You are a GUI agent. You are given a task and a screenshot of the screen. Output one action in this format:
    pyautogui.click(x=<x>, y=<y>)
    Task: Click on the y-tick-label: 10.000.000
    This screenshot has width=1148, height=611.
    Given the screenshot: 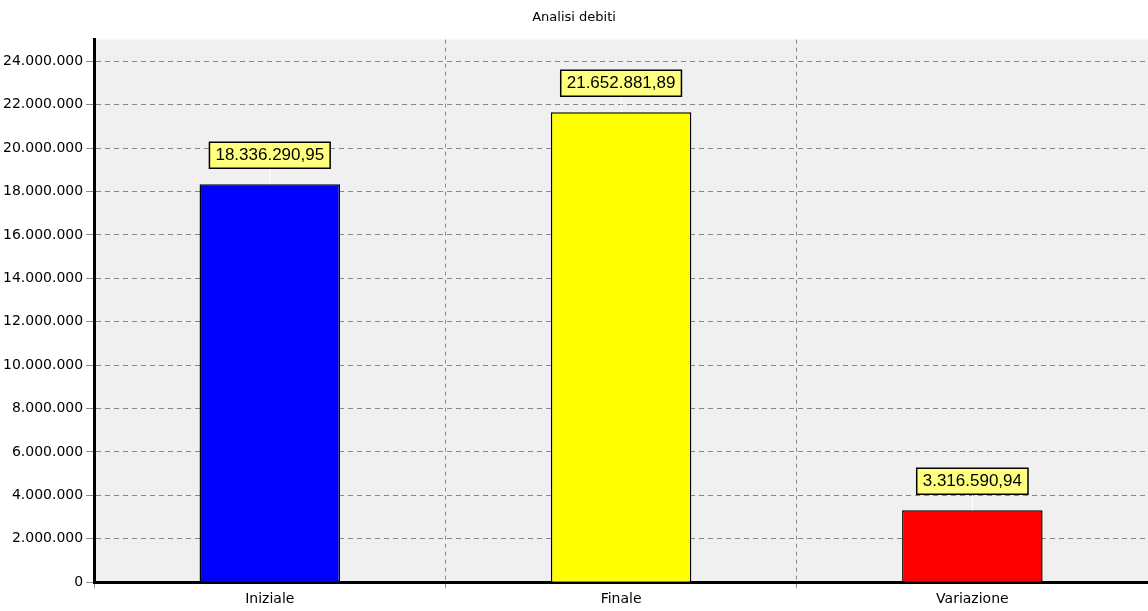 What is the action you would take?
    pyautogui.click(x=43, y=363)
    